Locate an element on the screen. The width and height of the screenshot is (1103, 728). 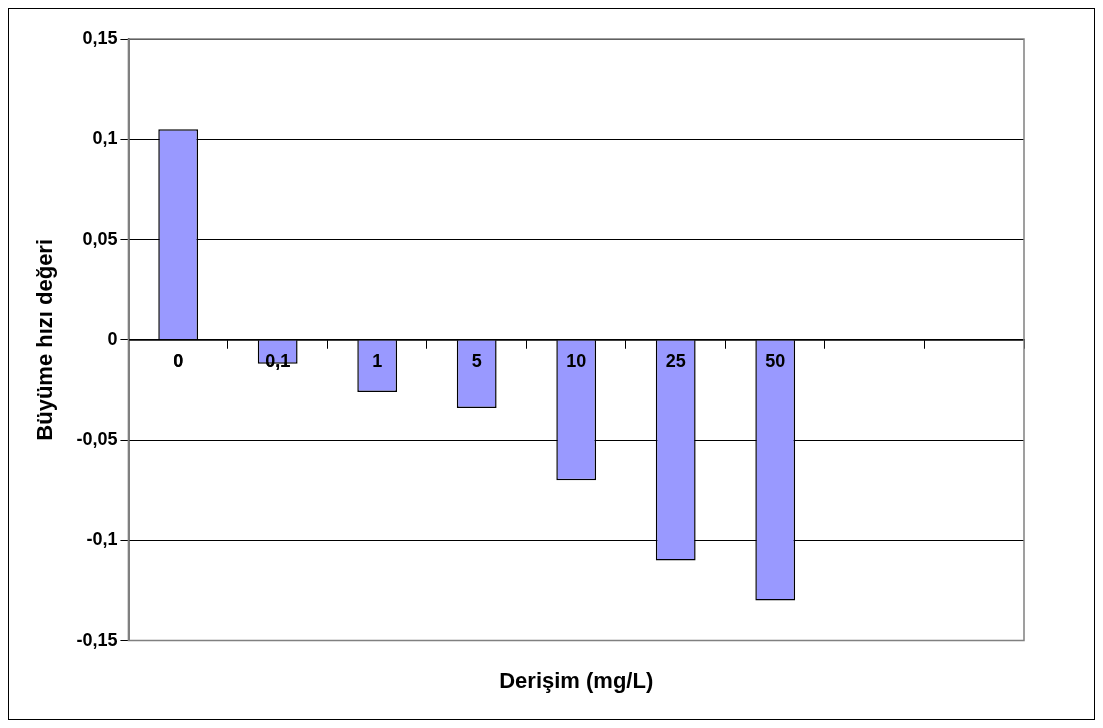
y-tick-label: -0,1 is located at coordinates (102, 539).